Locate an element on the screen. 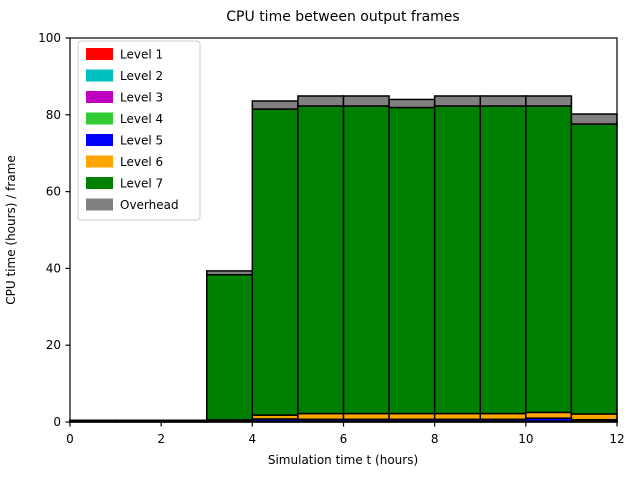 This screenshot has width=640, height=484. x-axis-label: Simulation time t (hours) is located at coordinates (343, 460).